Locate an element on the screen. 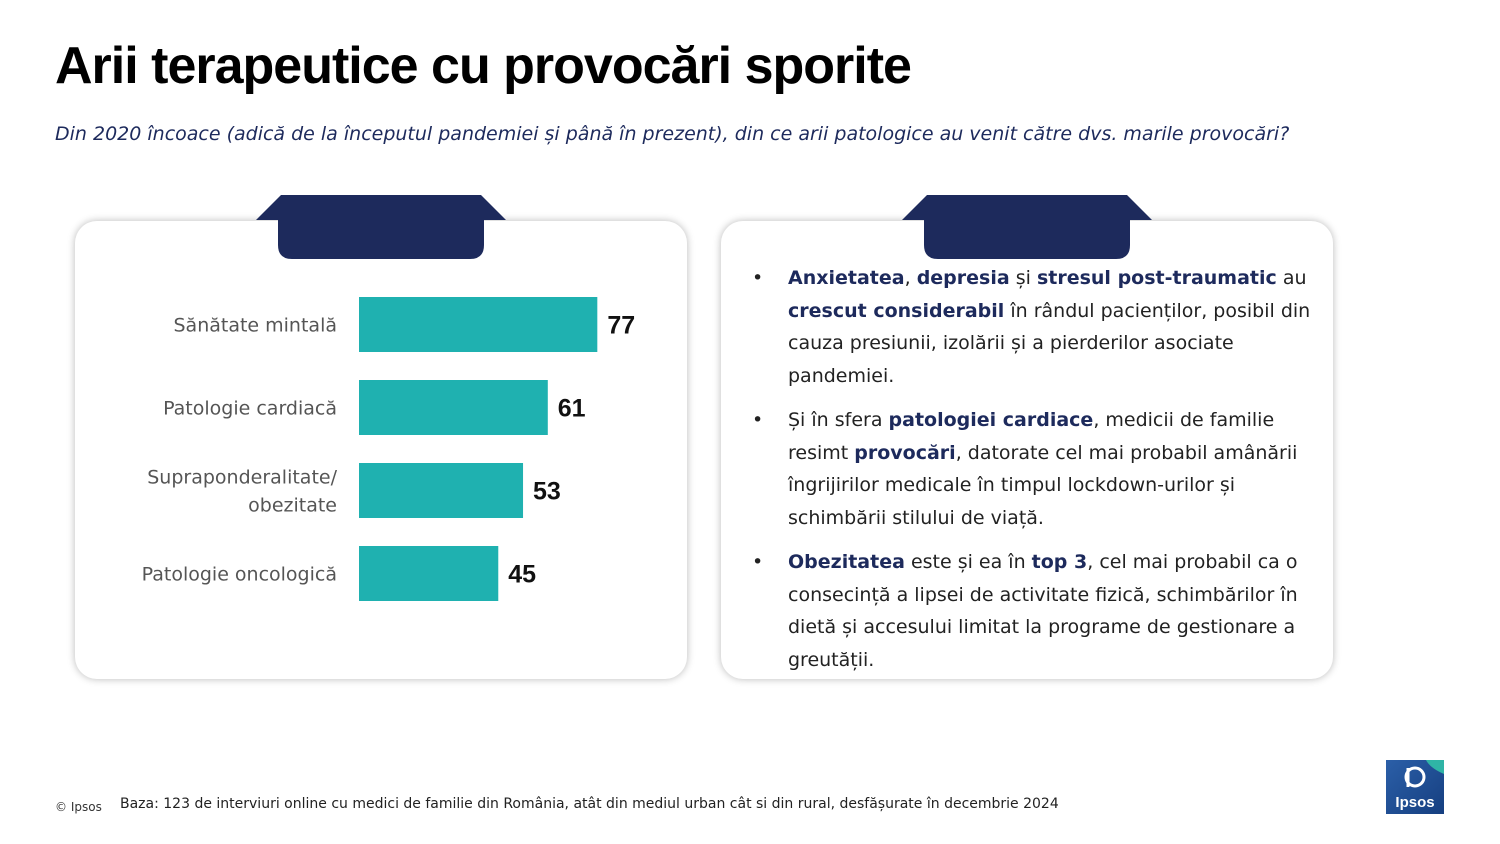  copyright: © Ipsos is located at coordinates (78, 807).